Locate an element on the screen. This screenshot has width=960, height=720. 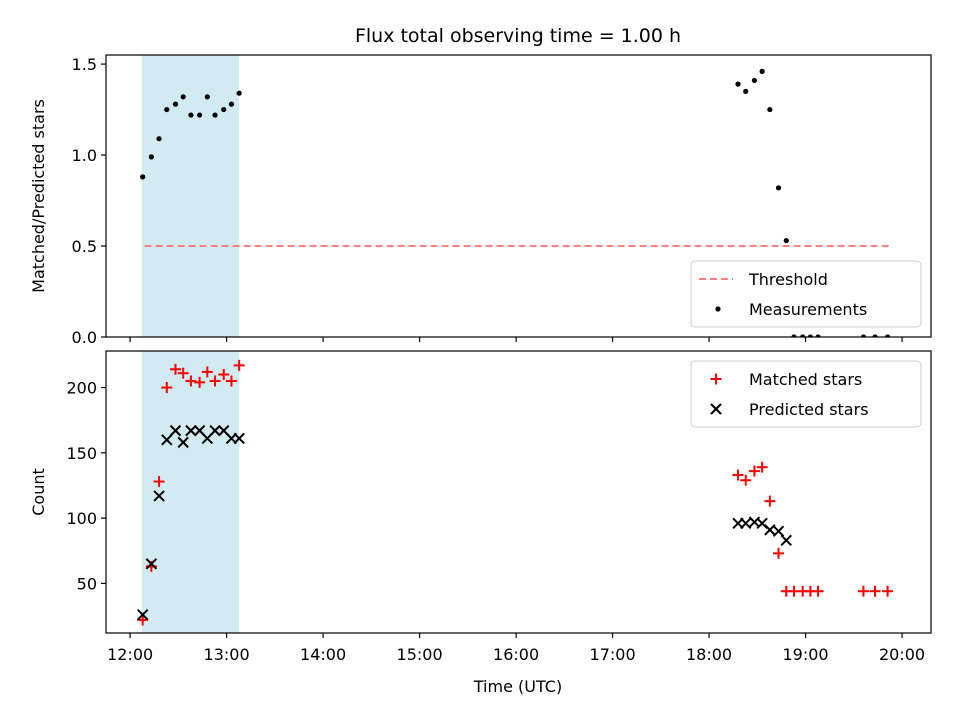
legend-measurement-swatch is located at coordinates (718, 309).